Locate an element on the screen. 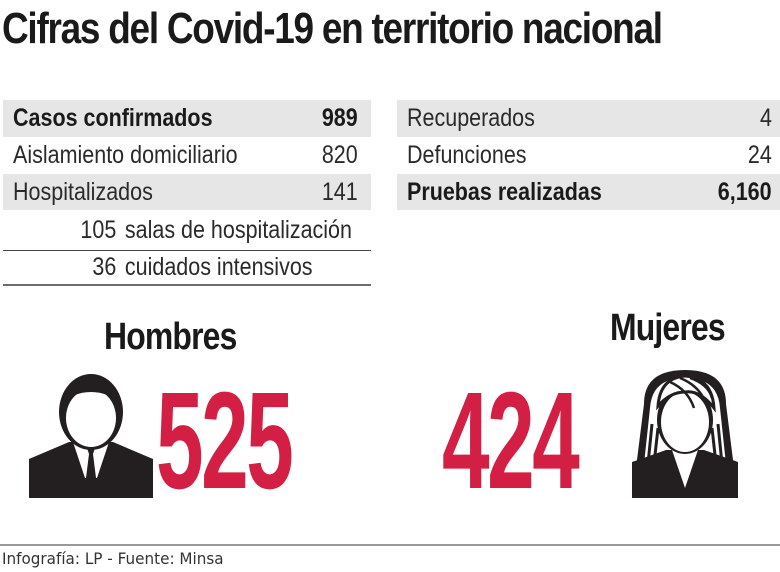  row-value: 4 is located at coordinates (766, 118).